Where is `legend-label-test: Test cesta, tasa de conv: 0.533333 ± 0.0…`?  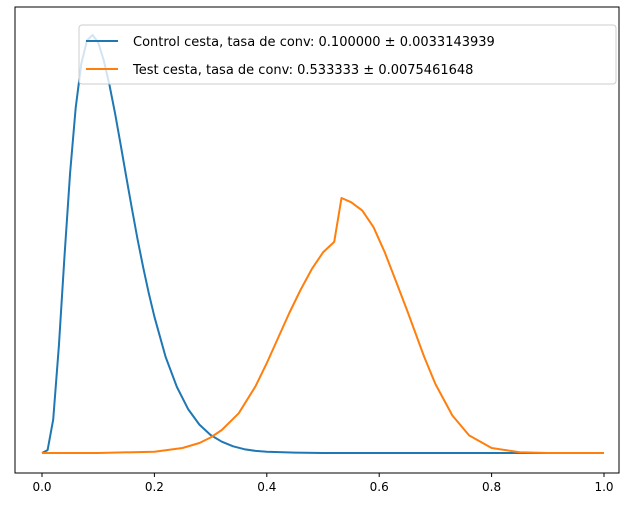 legend-label-test: Test cesta, tasa de conv: 0.533333 ± 0.0… is located at coordinates (302, 70).